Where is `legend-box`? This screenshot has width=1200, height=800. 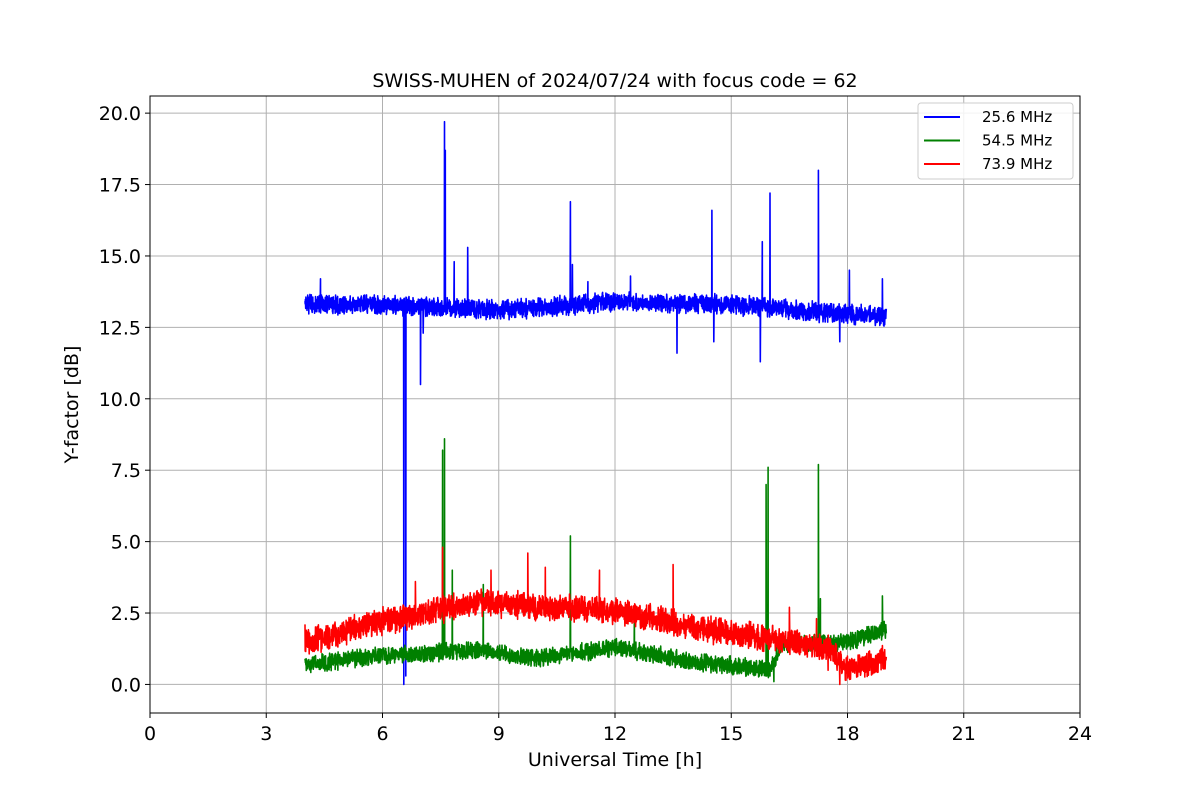
legend-box is located at coordinates (995, 141).